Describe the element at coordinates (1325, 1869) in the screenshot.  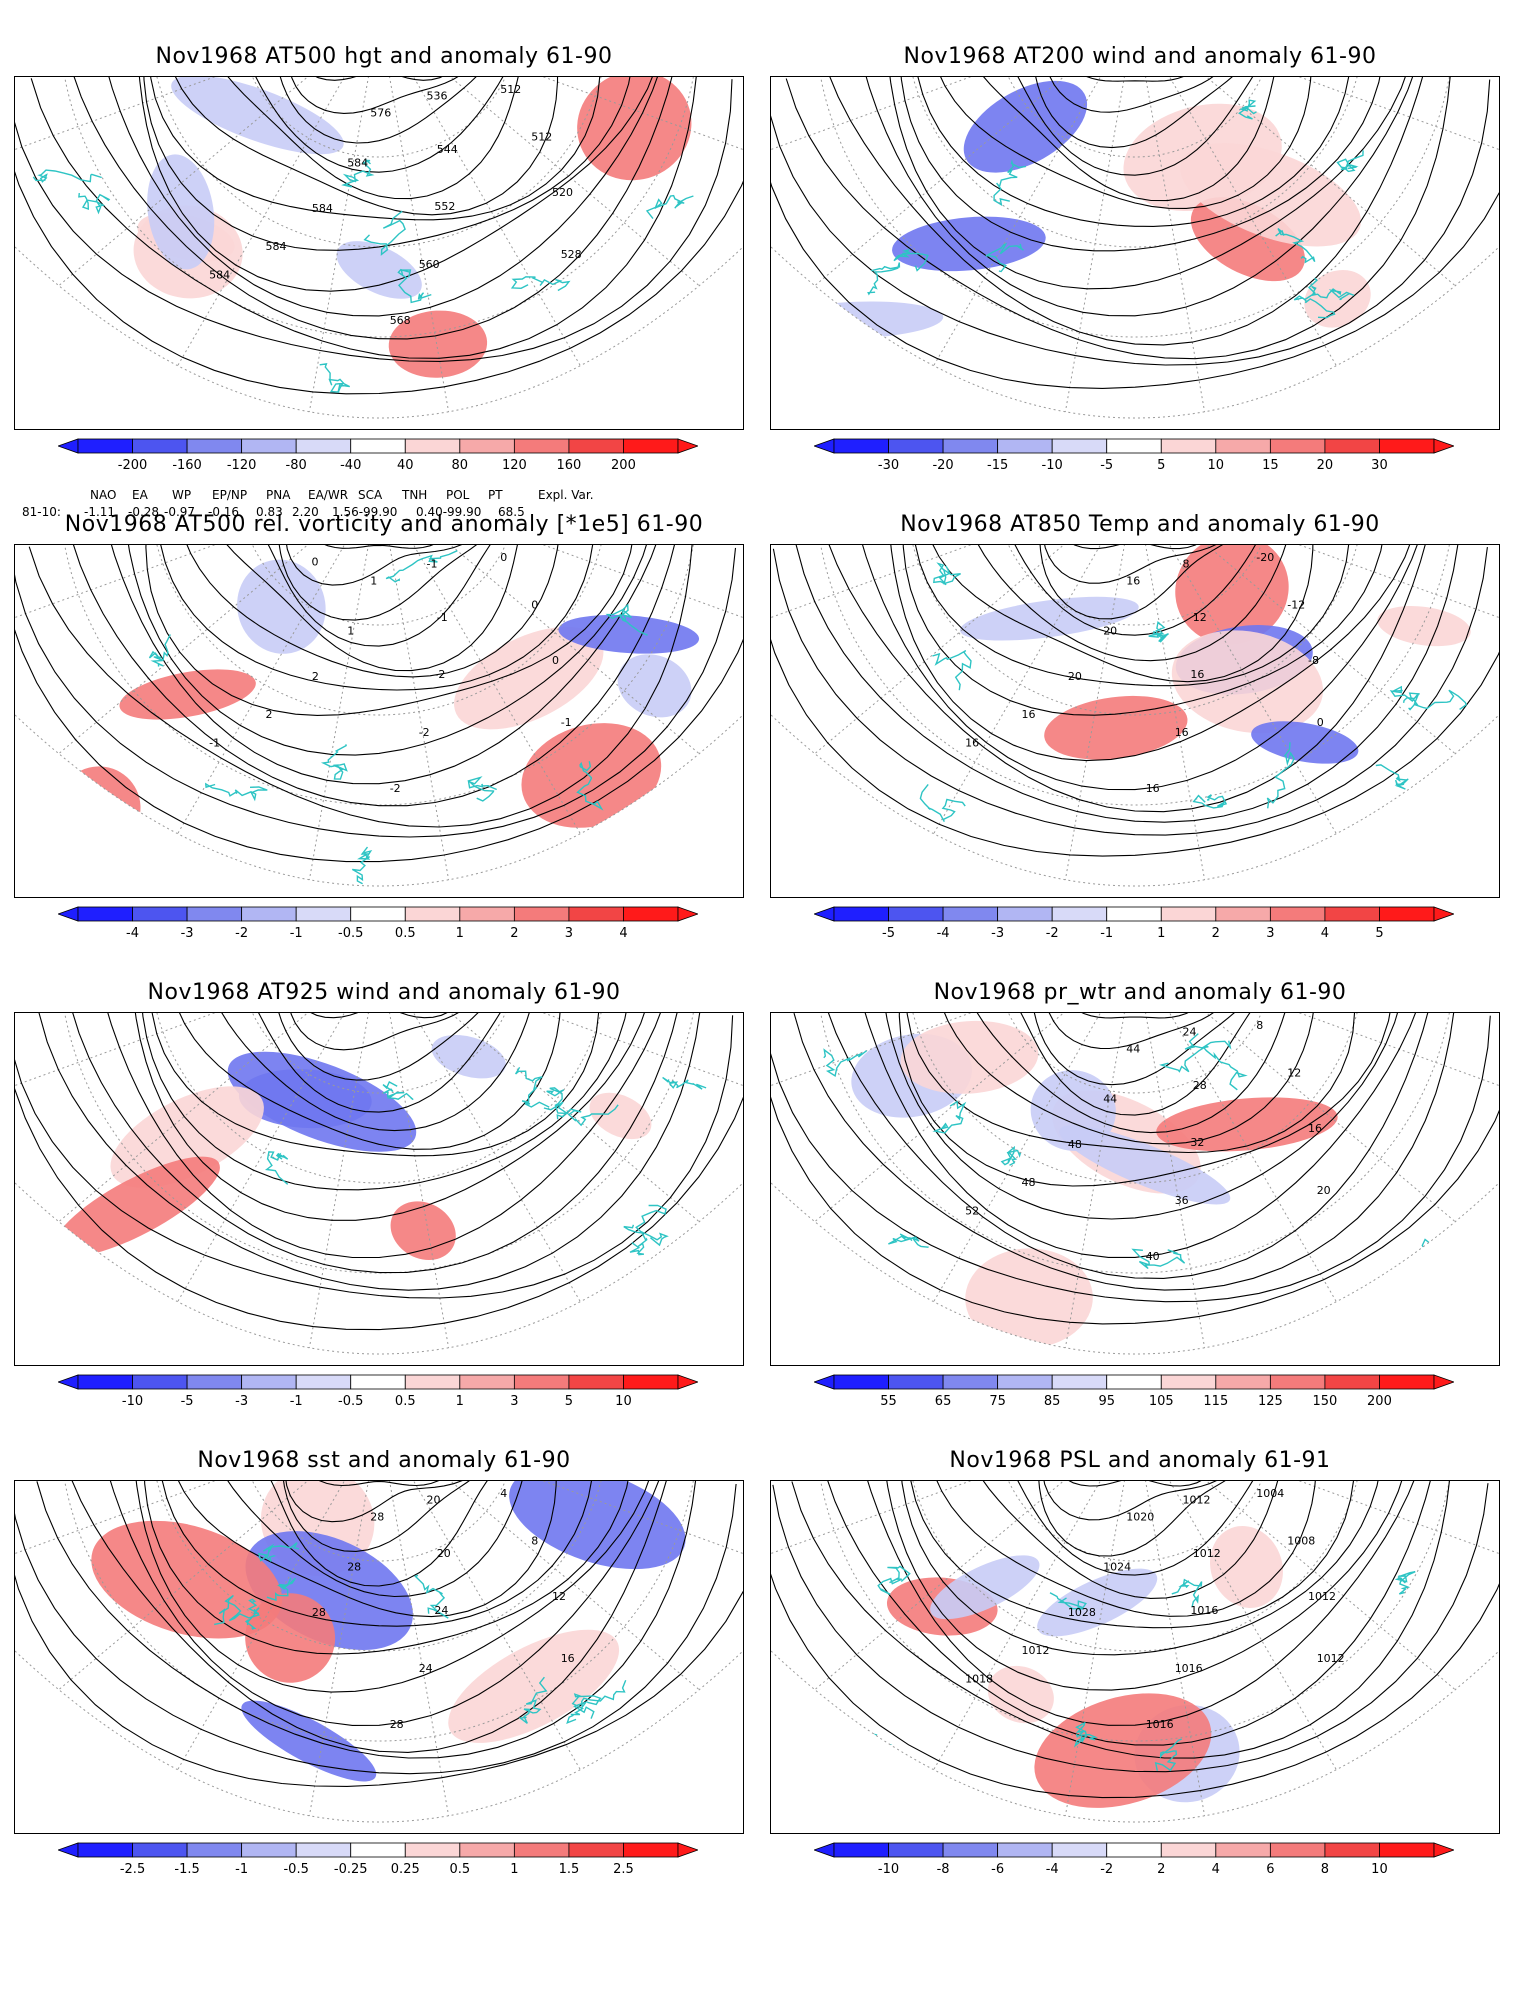
I see `colorbar-tick-label: 8` at that location.